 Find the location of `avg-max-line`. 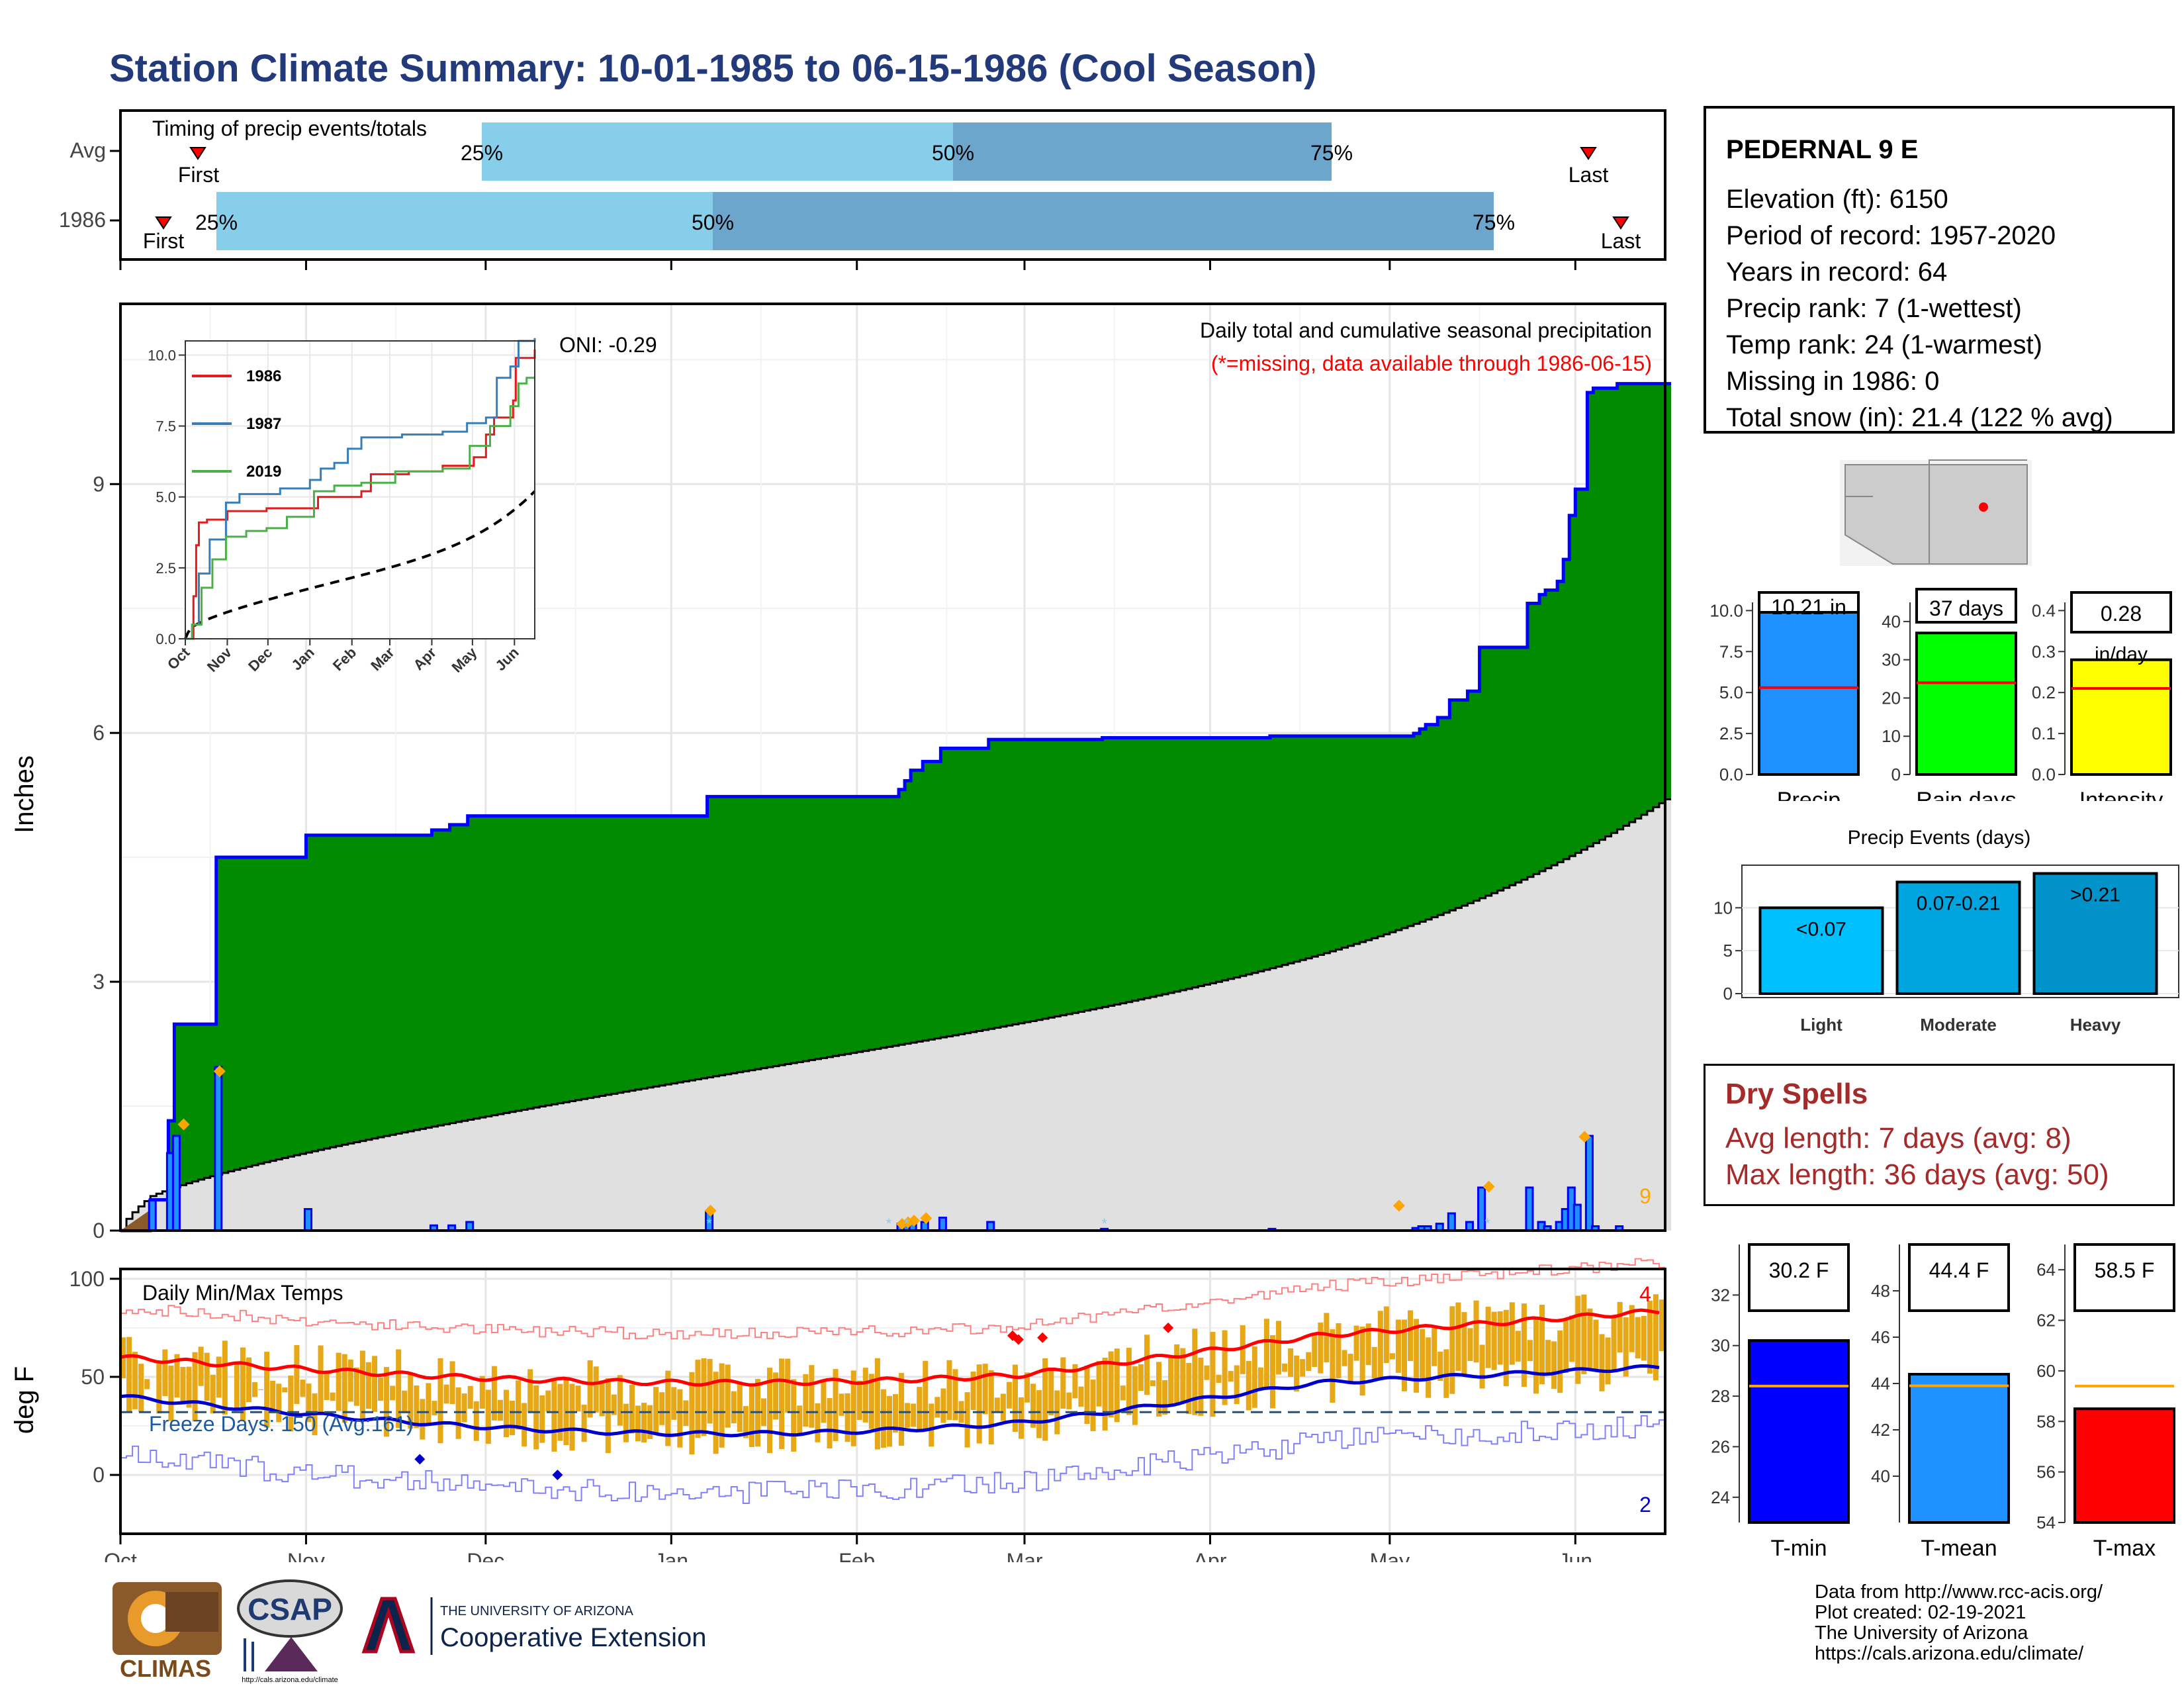

avg-max-line is located at coordinates (890, 1347).